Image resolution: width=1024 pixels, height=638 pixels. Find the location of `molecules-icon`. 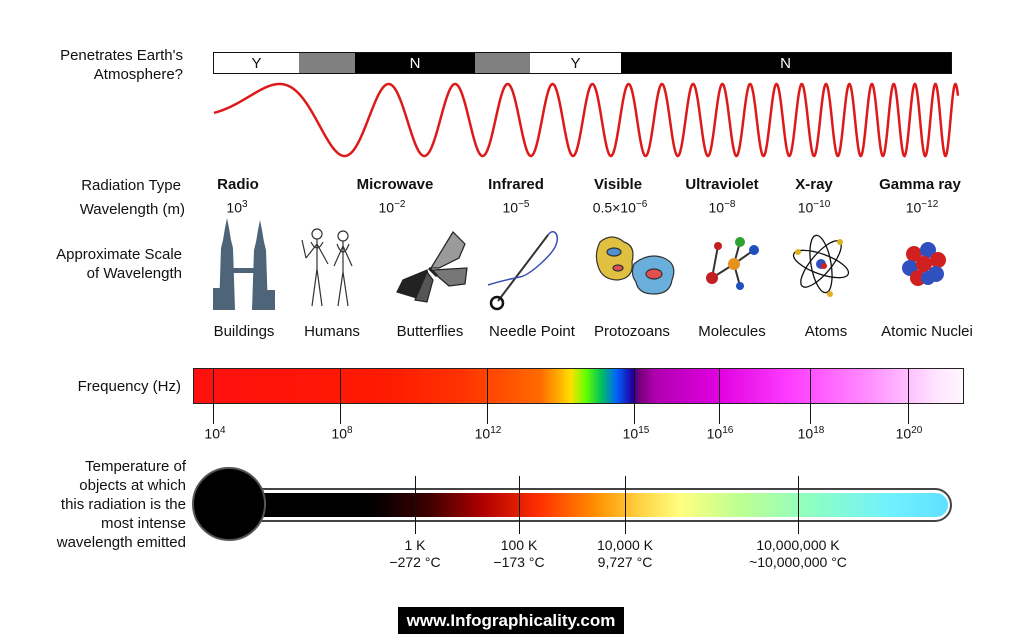

molecules-icon is located at coordinates (732, 263).